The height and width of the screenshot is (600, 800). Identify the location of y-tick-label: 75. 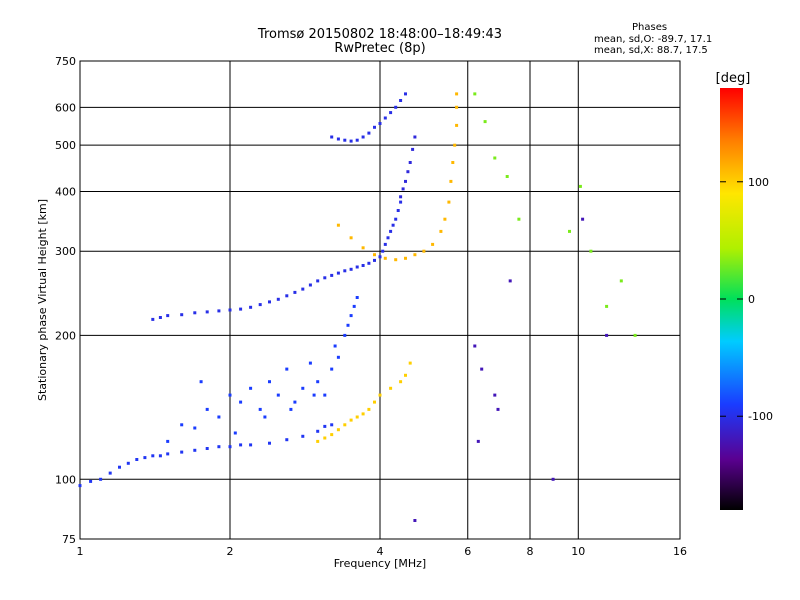
(69, 539).